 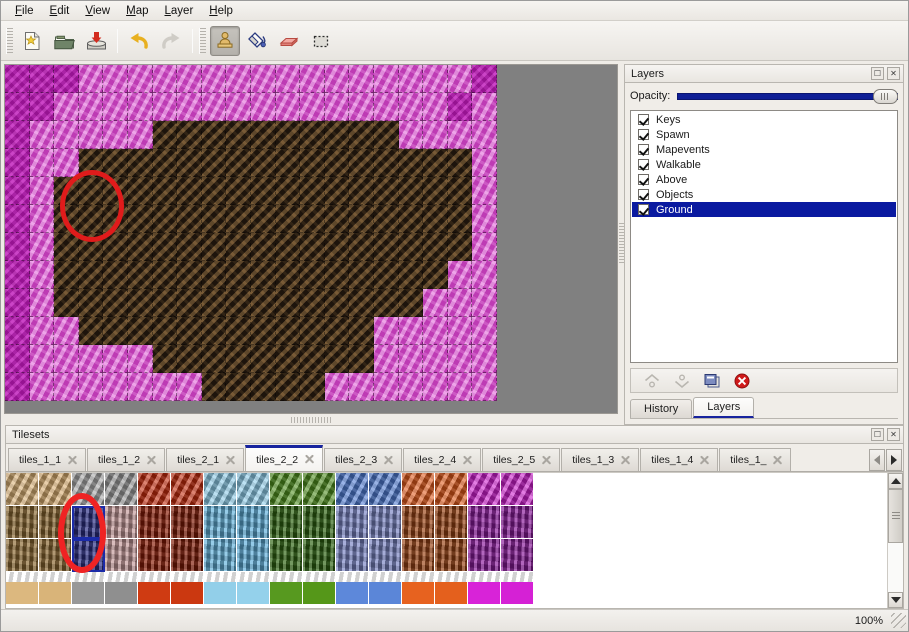 I want to click on fill-tool-button, so click(x=257, y=41).